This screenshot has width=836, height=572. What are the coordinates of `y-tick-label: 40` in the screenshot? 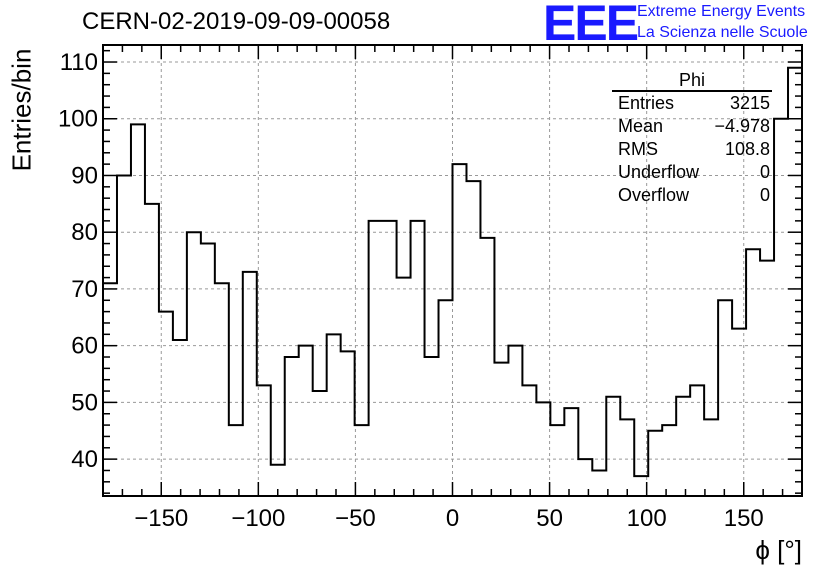 It's located at (84, 459).